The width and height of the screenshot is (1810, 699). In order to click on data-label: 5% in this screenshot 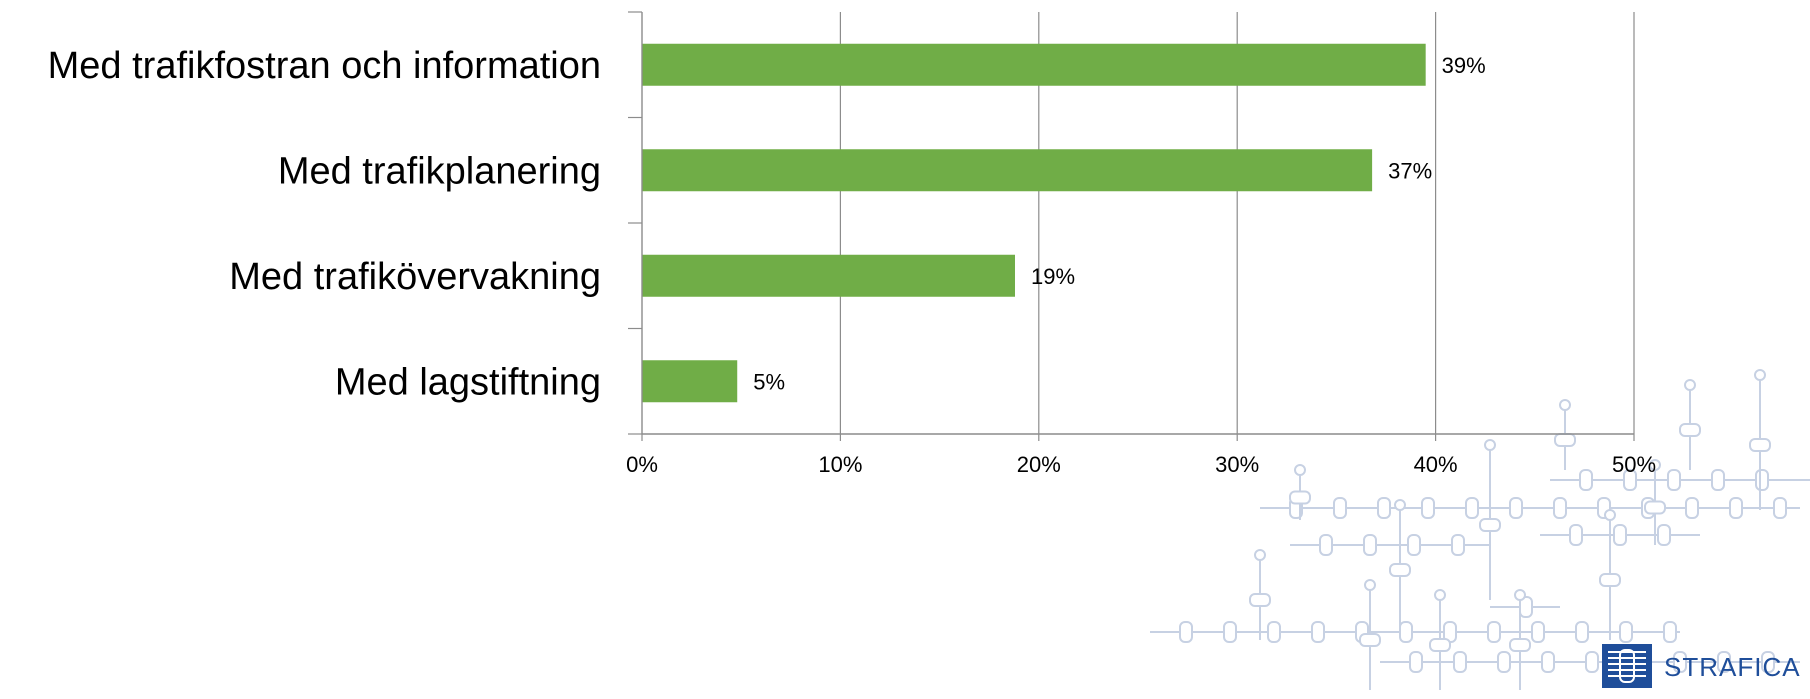, I will do `click(769, 381)`.